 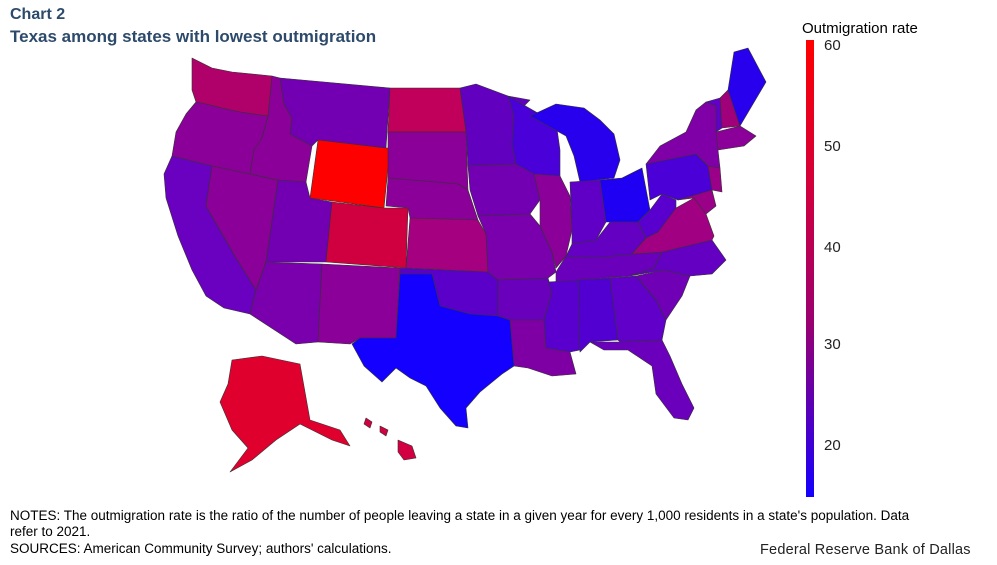 What do you see at coordinates (697, 202) in the screenshot?
I see `state-md` at bounding box center [697, 202].